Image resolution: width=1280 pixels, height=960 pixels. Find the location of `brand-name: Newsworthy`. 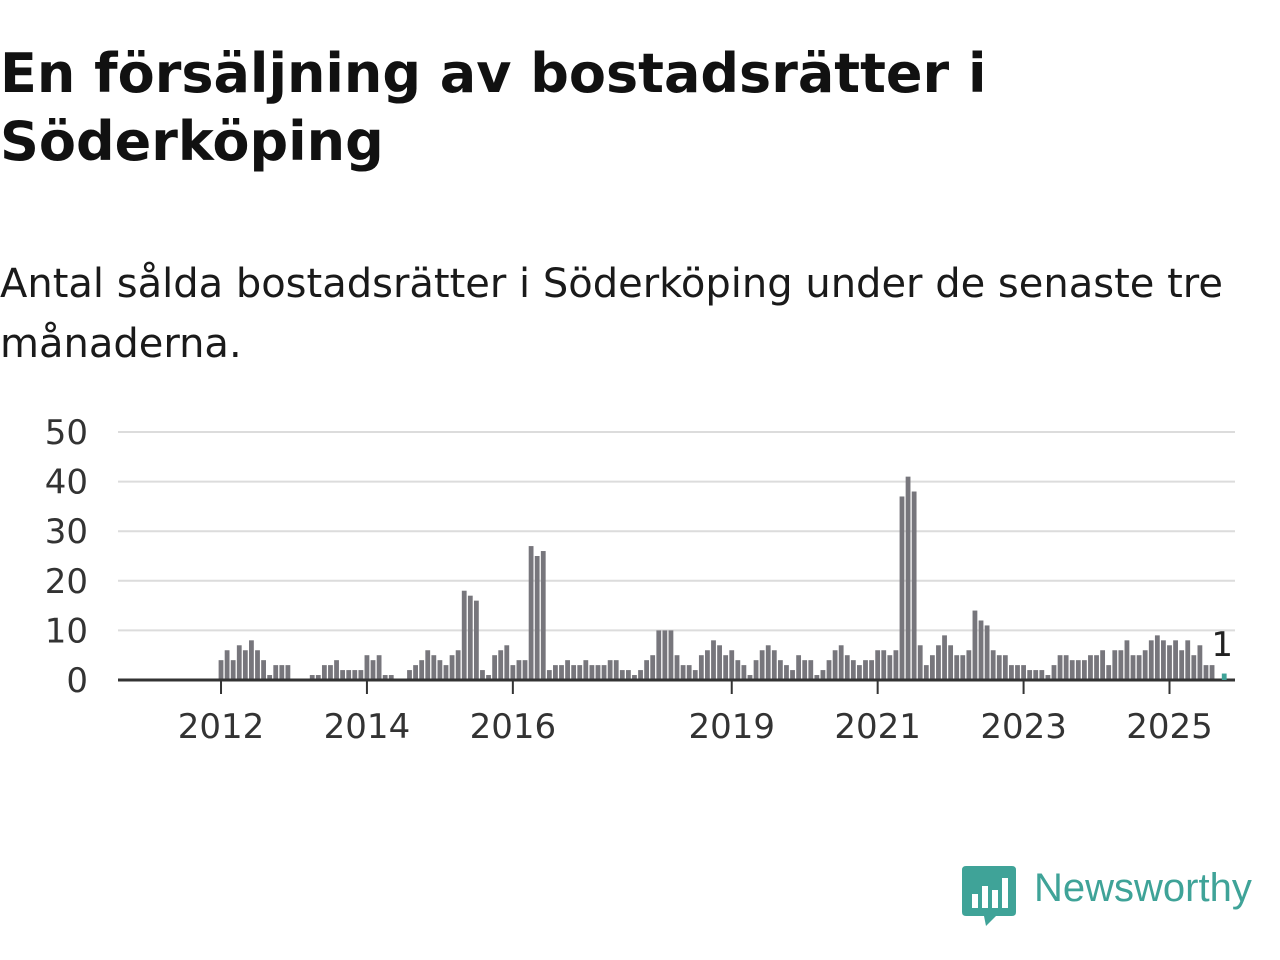

brand-name: Newsworthy is located at coordinates (1143, 888).